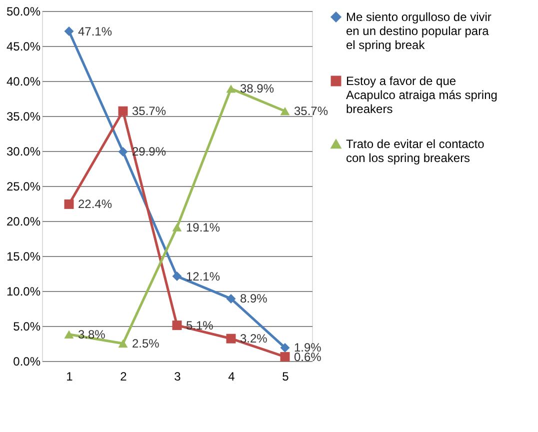 Image resolution: width=538 pixels, height=432 pixels. Describe the element at coordinates (23, 11) in the screenshot. I see `y-tick-label: 50.0%` at that location.